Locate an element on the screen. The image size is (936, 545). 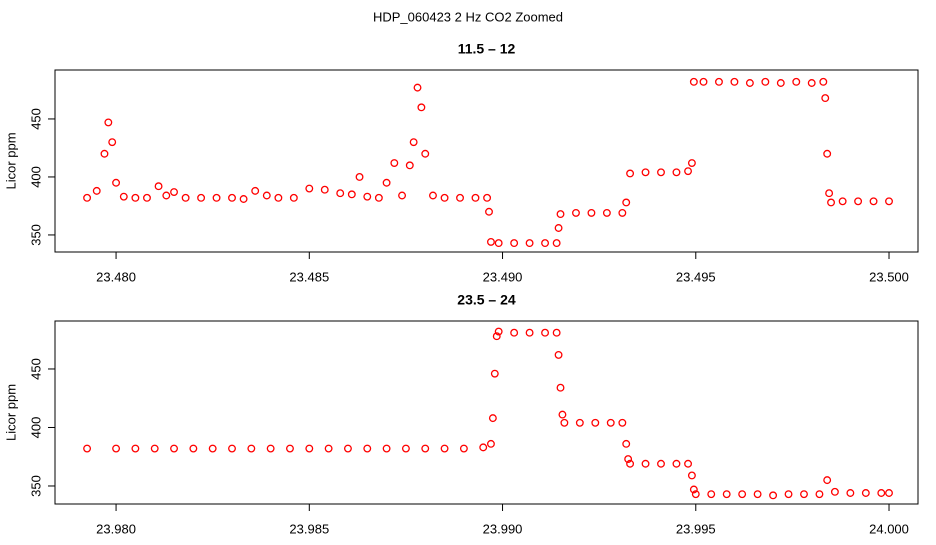
panel-title: 23.5 – 24 is located at coordinates (486, 300).